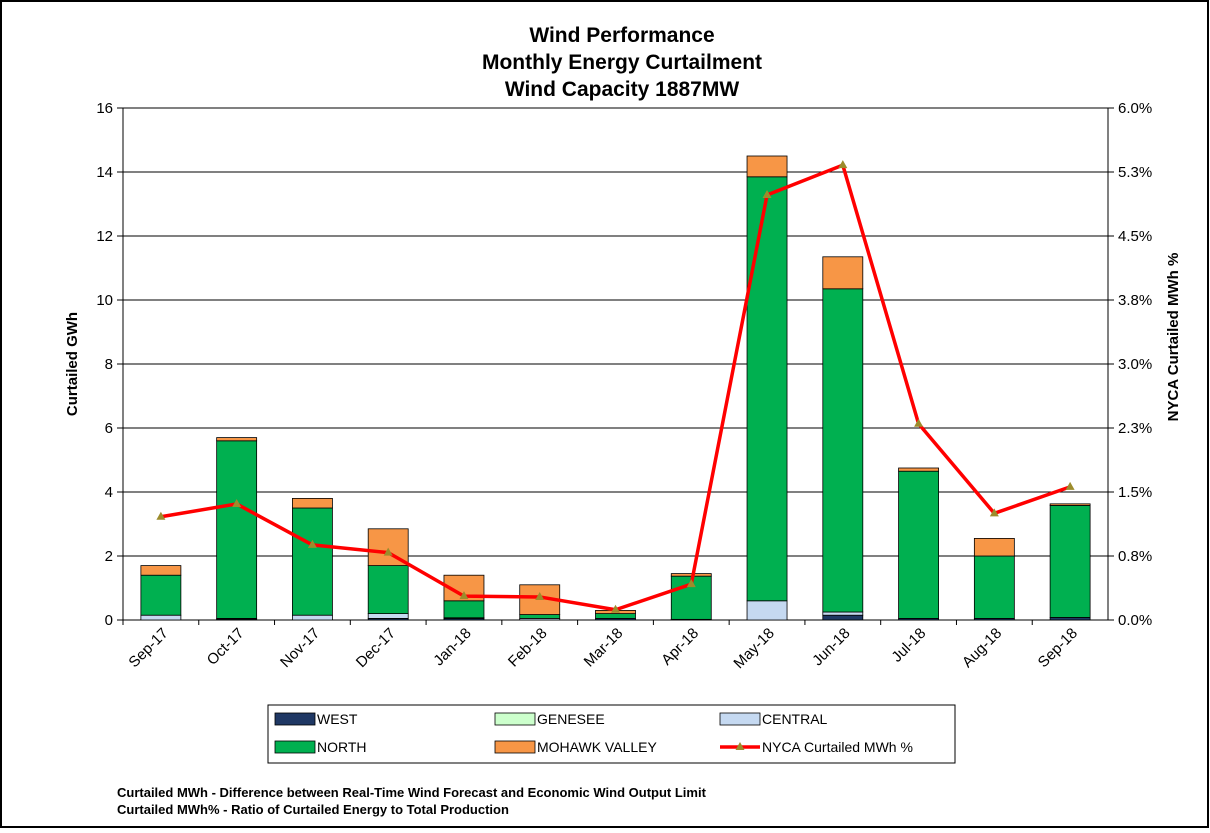  What do you see at coordinates (1135, 492) in the screenshot?
I see `y2-tick-label: 1.5%` at bounding box center [1135, 492].